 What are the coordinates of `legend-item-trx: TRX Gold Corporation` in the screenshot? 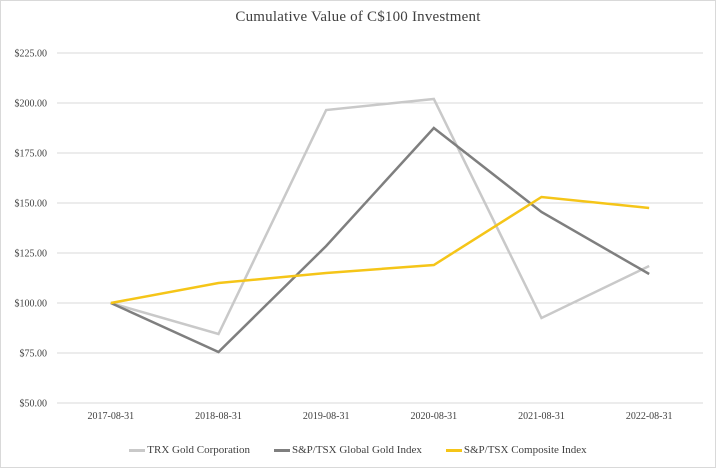 It's located at (189, 450).